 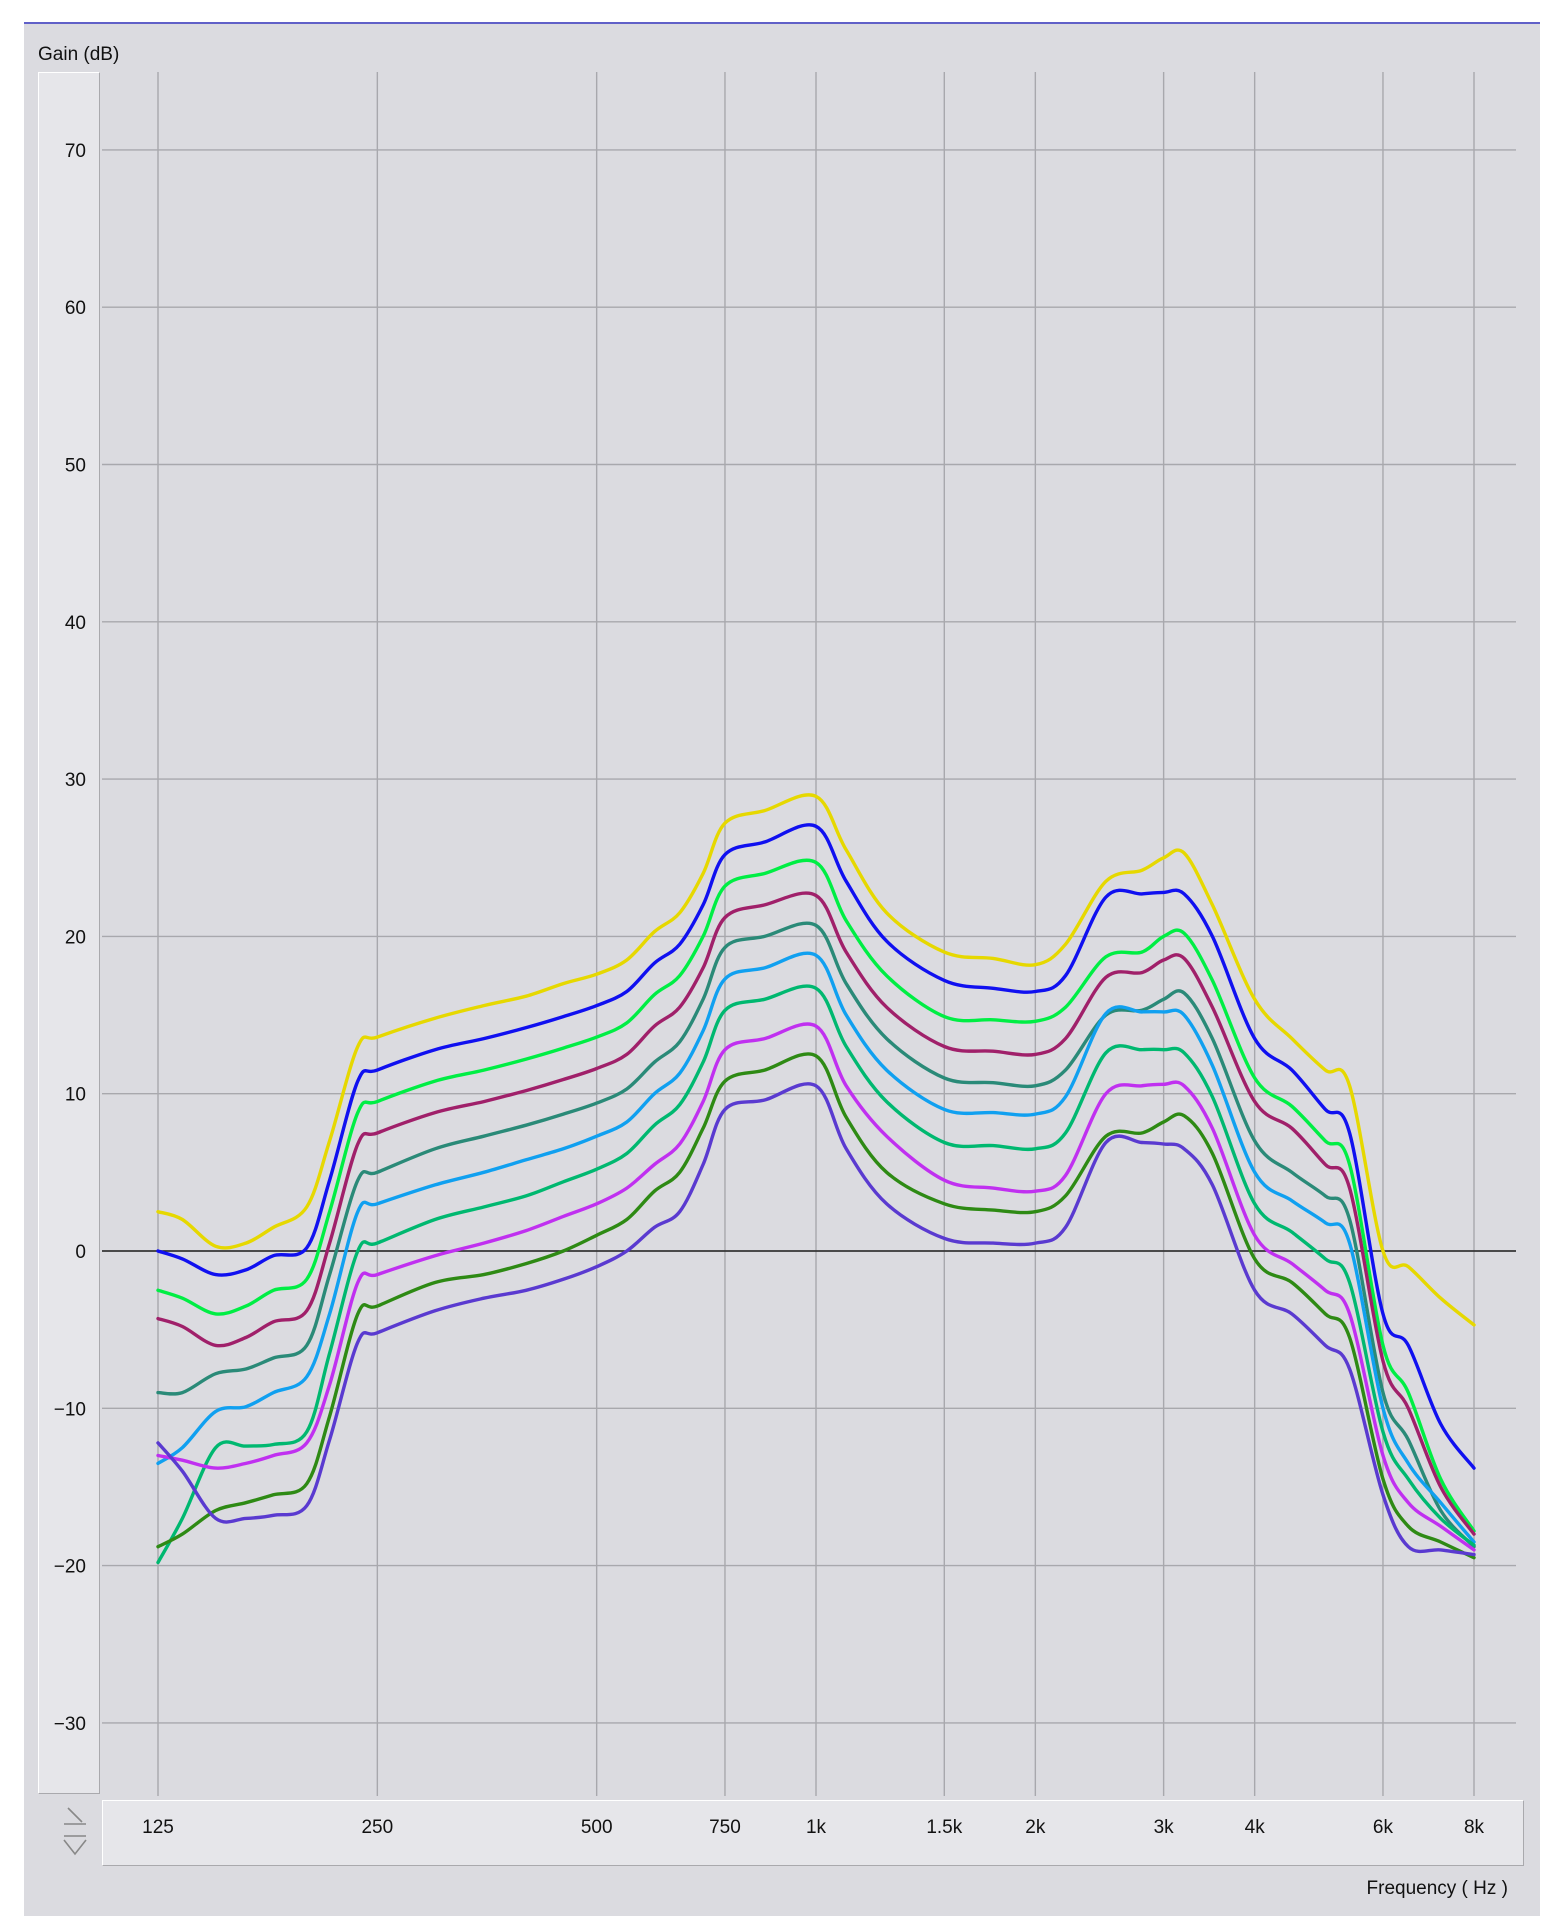 I want to click on x-tick-labels: 125 250 500 750 1k 1.5k 2k 3k 4k 6k 8k, so click(x=813, y=1827).